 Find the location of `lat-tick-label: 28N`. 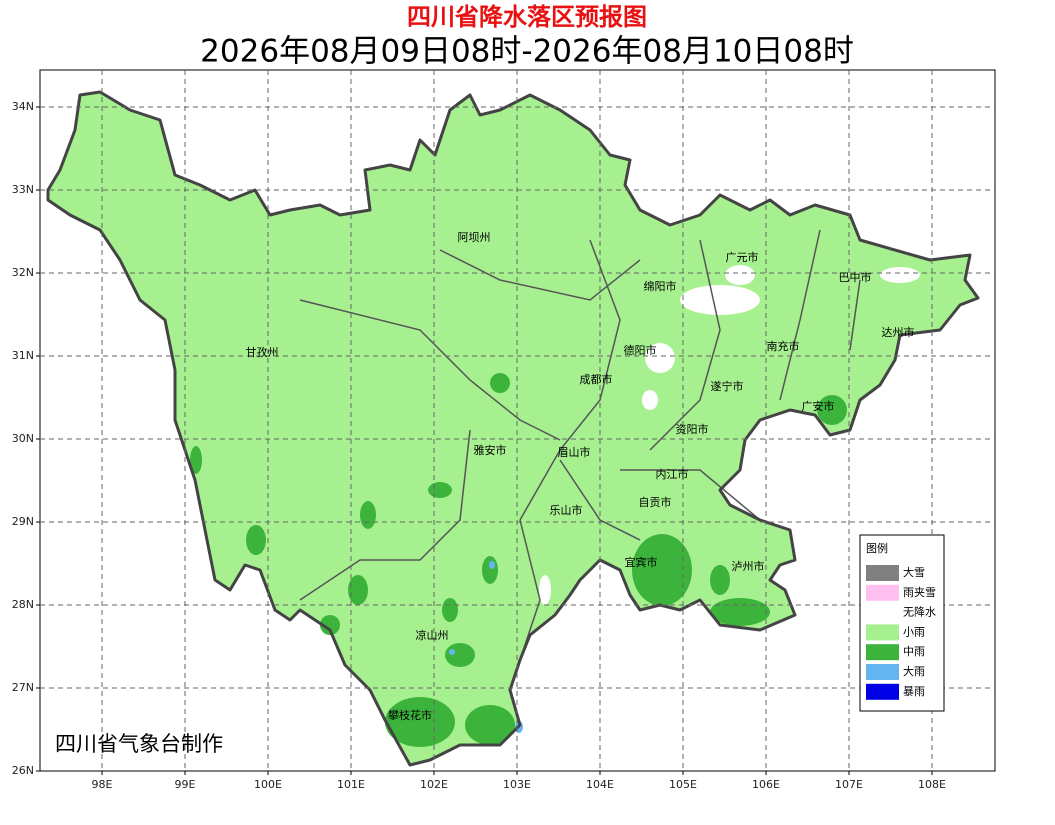

lat-tick-label: 28N is located at coordinates (23, 604).